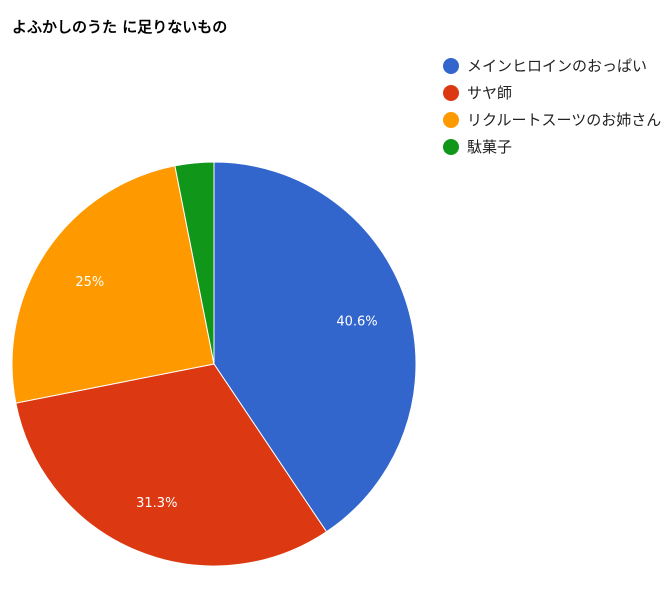  I want to click on legend-label-main-heroine: メインヒロインのおっぱい, so click(557, 66).